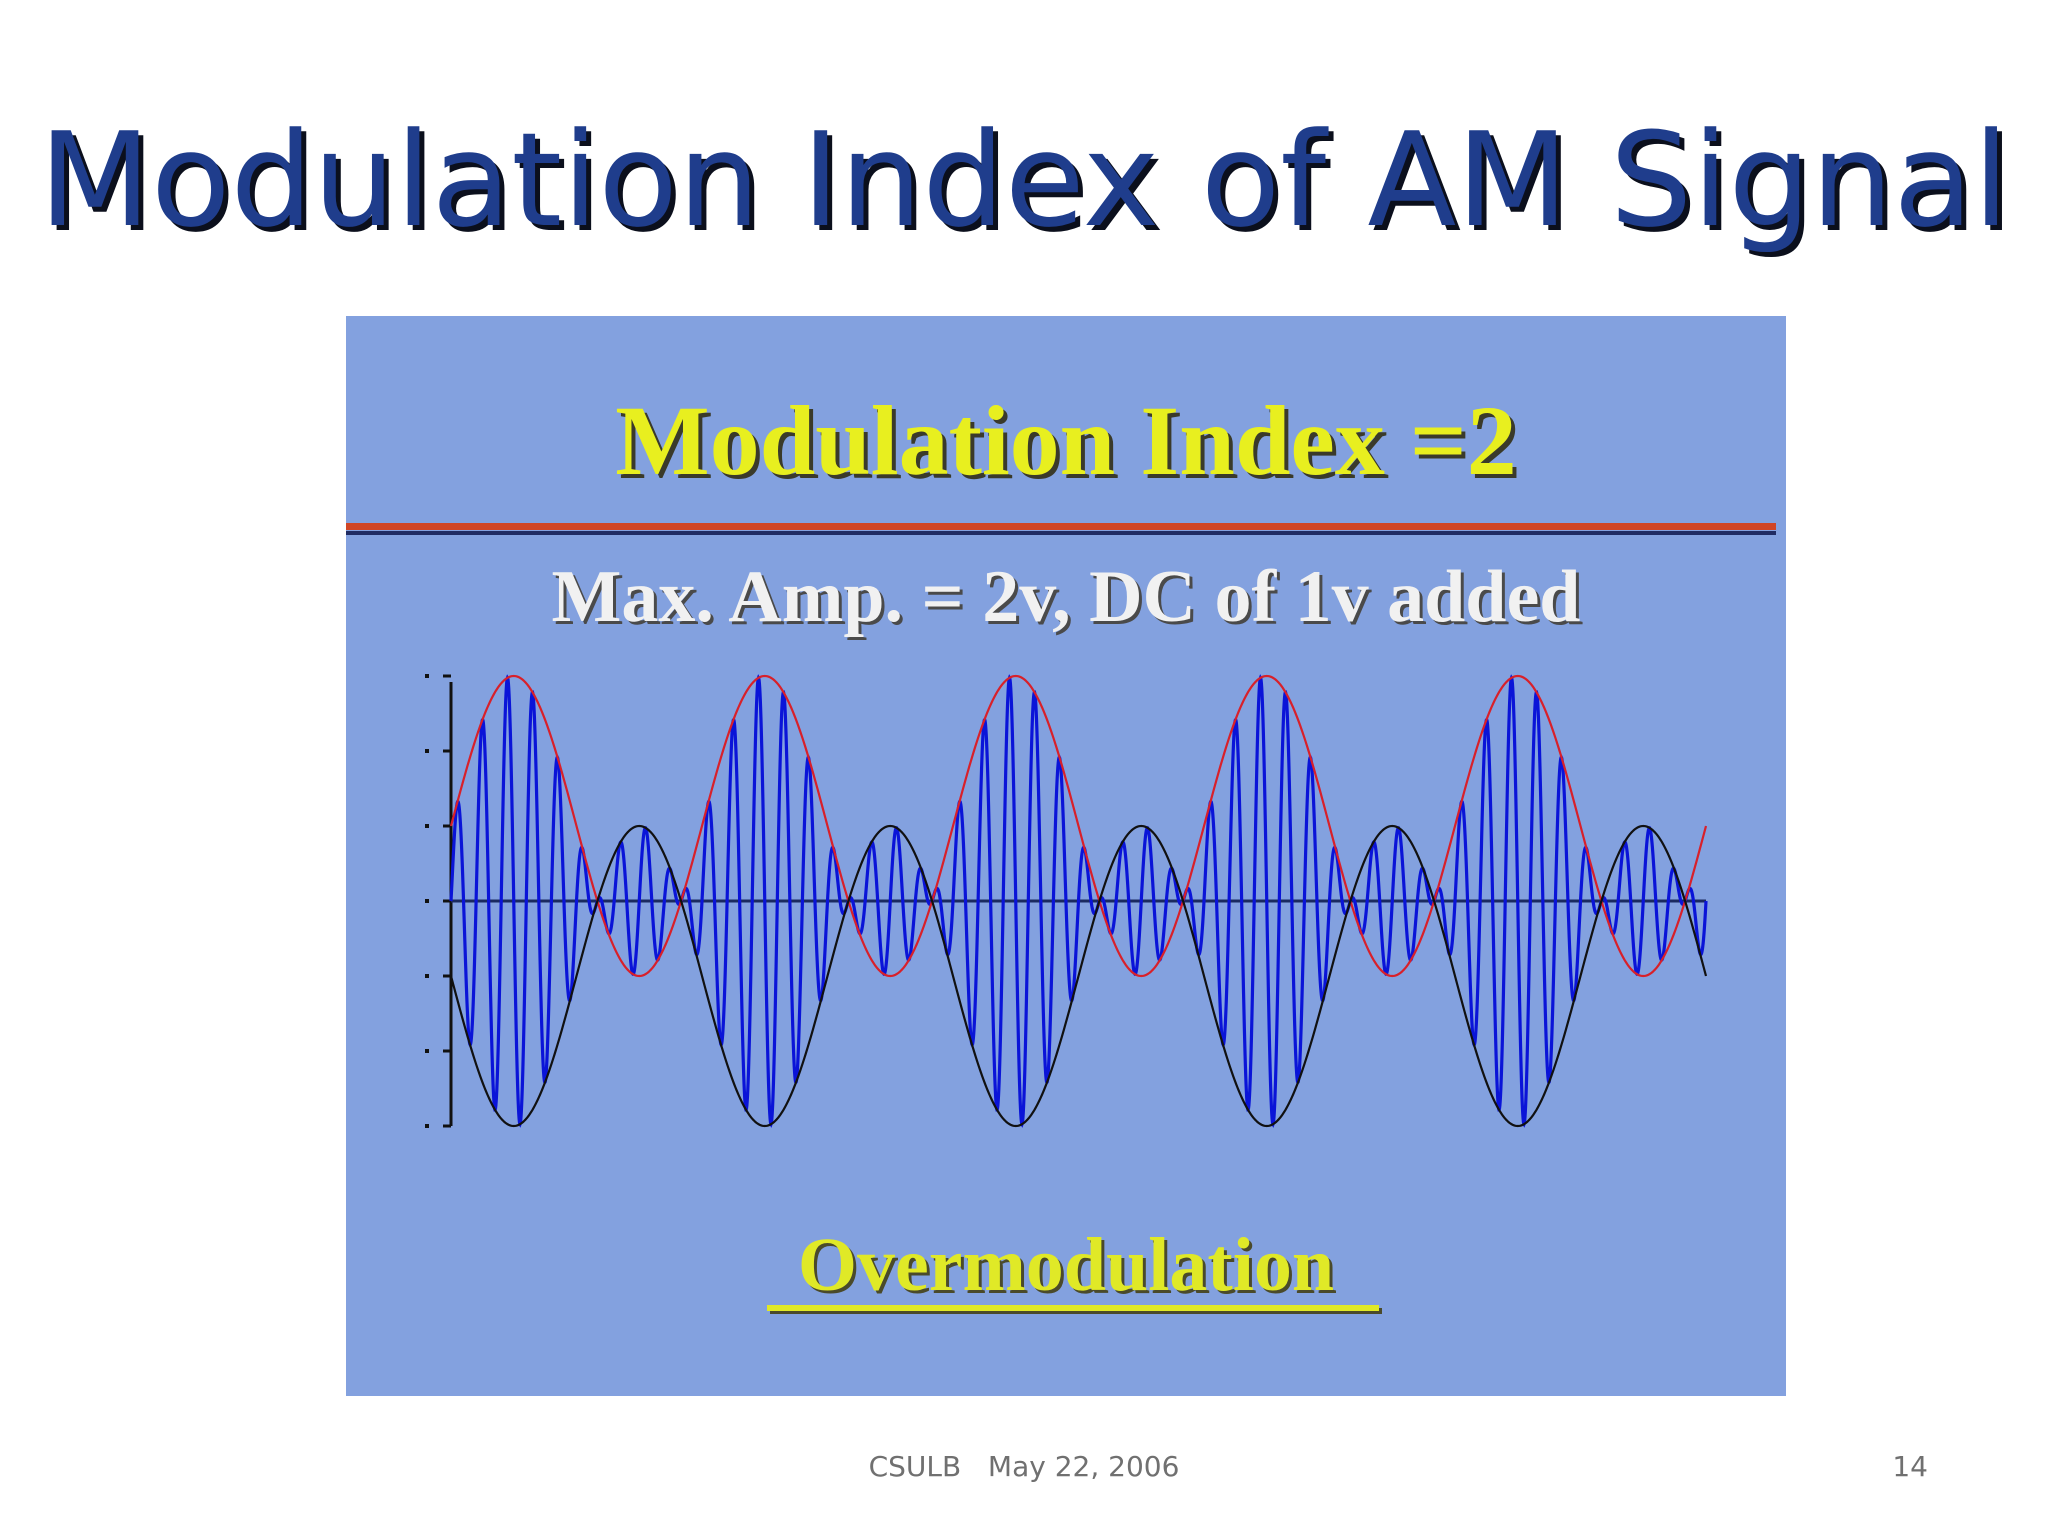 The image size is (2048, 1536). I want to click on title-rule-red, so click(1061, 526).